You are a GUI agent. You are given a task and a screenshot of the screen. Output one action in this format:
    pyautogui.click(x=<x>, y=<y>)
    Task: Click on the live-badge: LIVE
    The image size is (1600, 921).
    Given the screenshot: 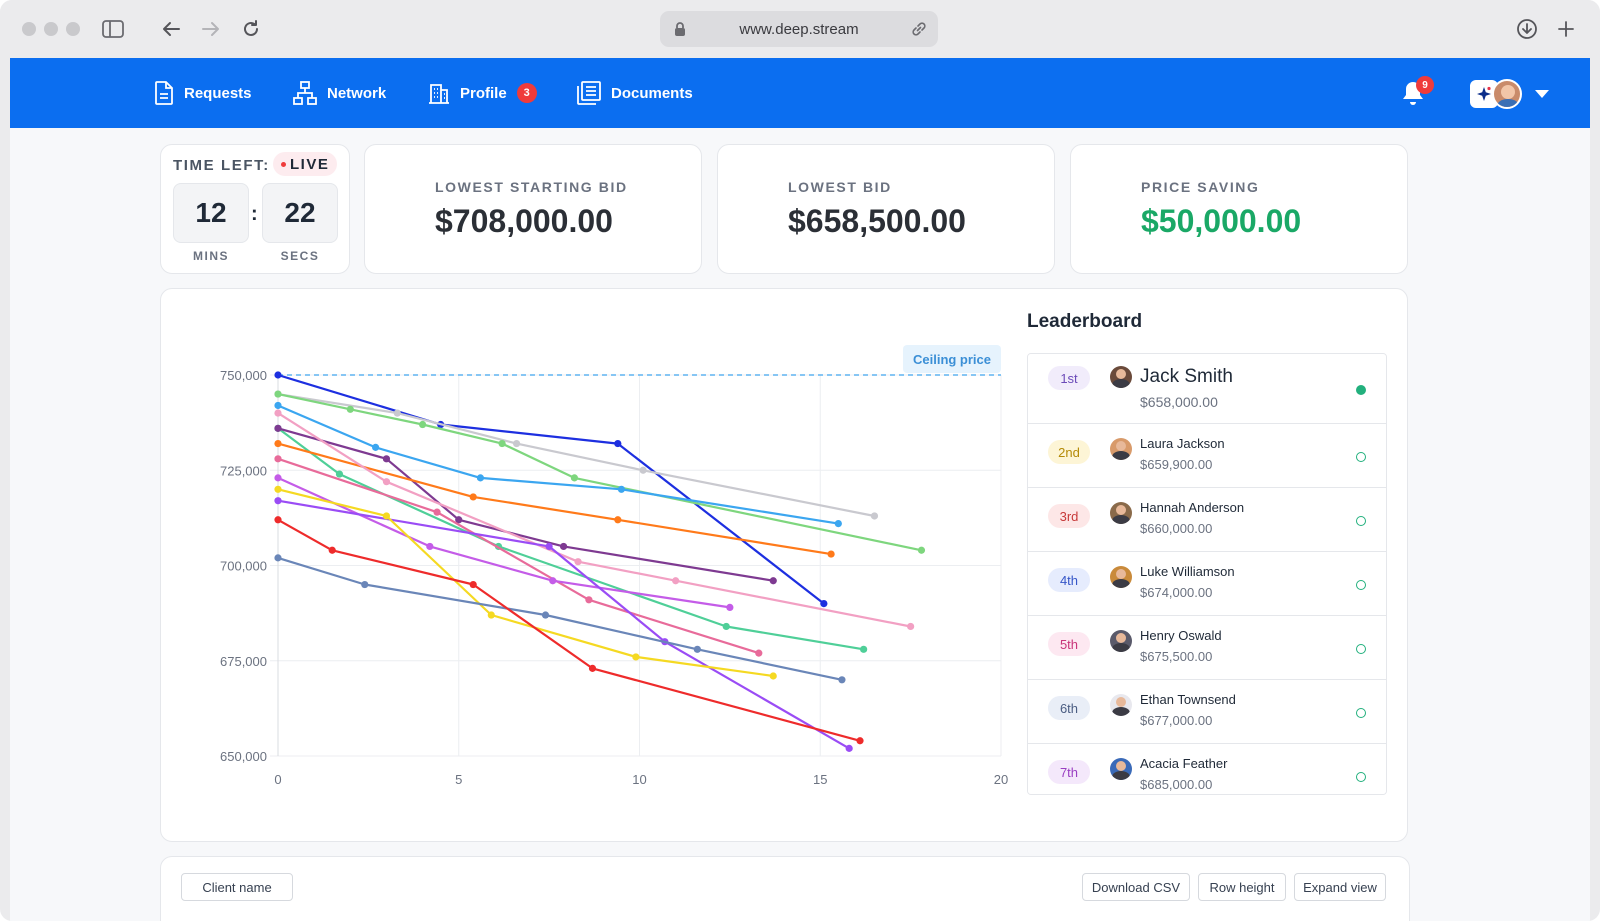 What is the action you would take?
    pyautogui.click(x=305, y=164)
    